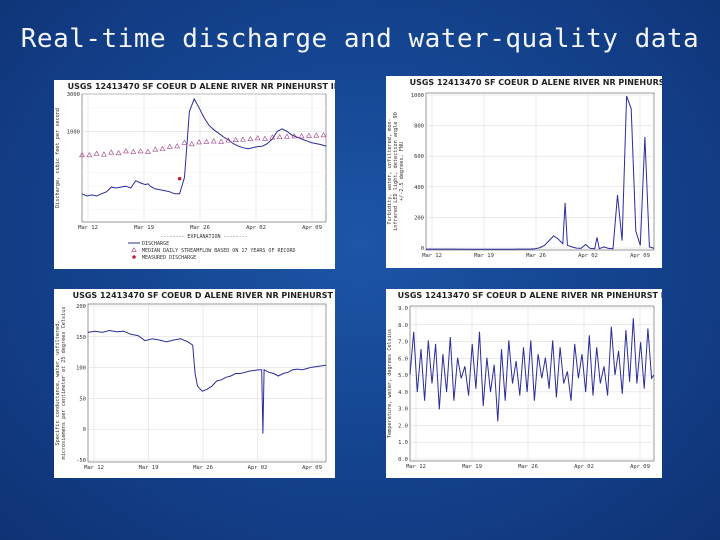 This screenshot has height=540, width=720. I want to click on chart1-legend-entry: DISCHARGE, so click(155, 244).